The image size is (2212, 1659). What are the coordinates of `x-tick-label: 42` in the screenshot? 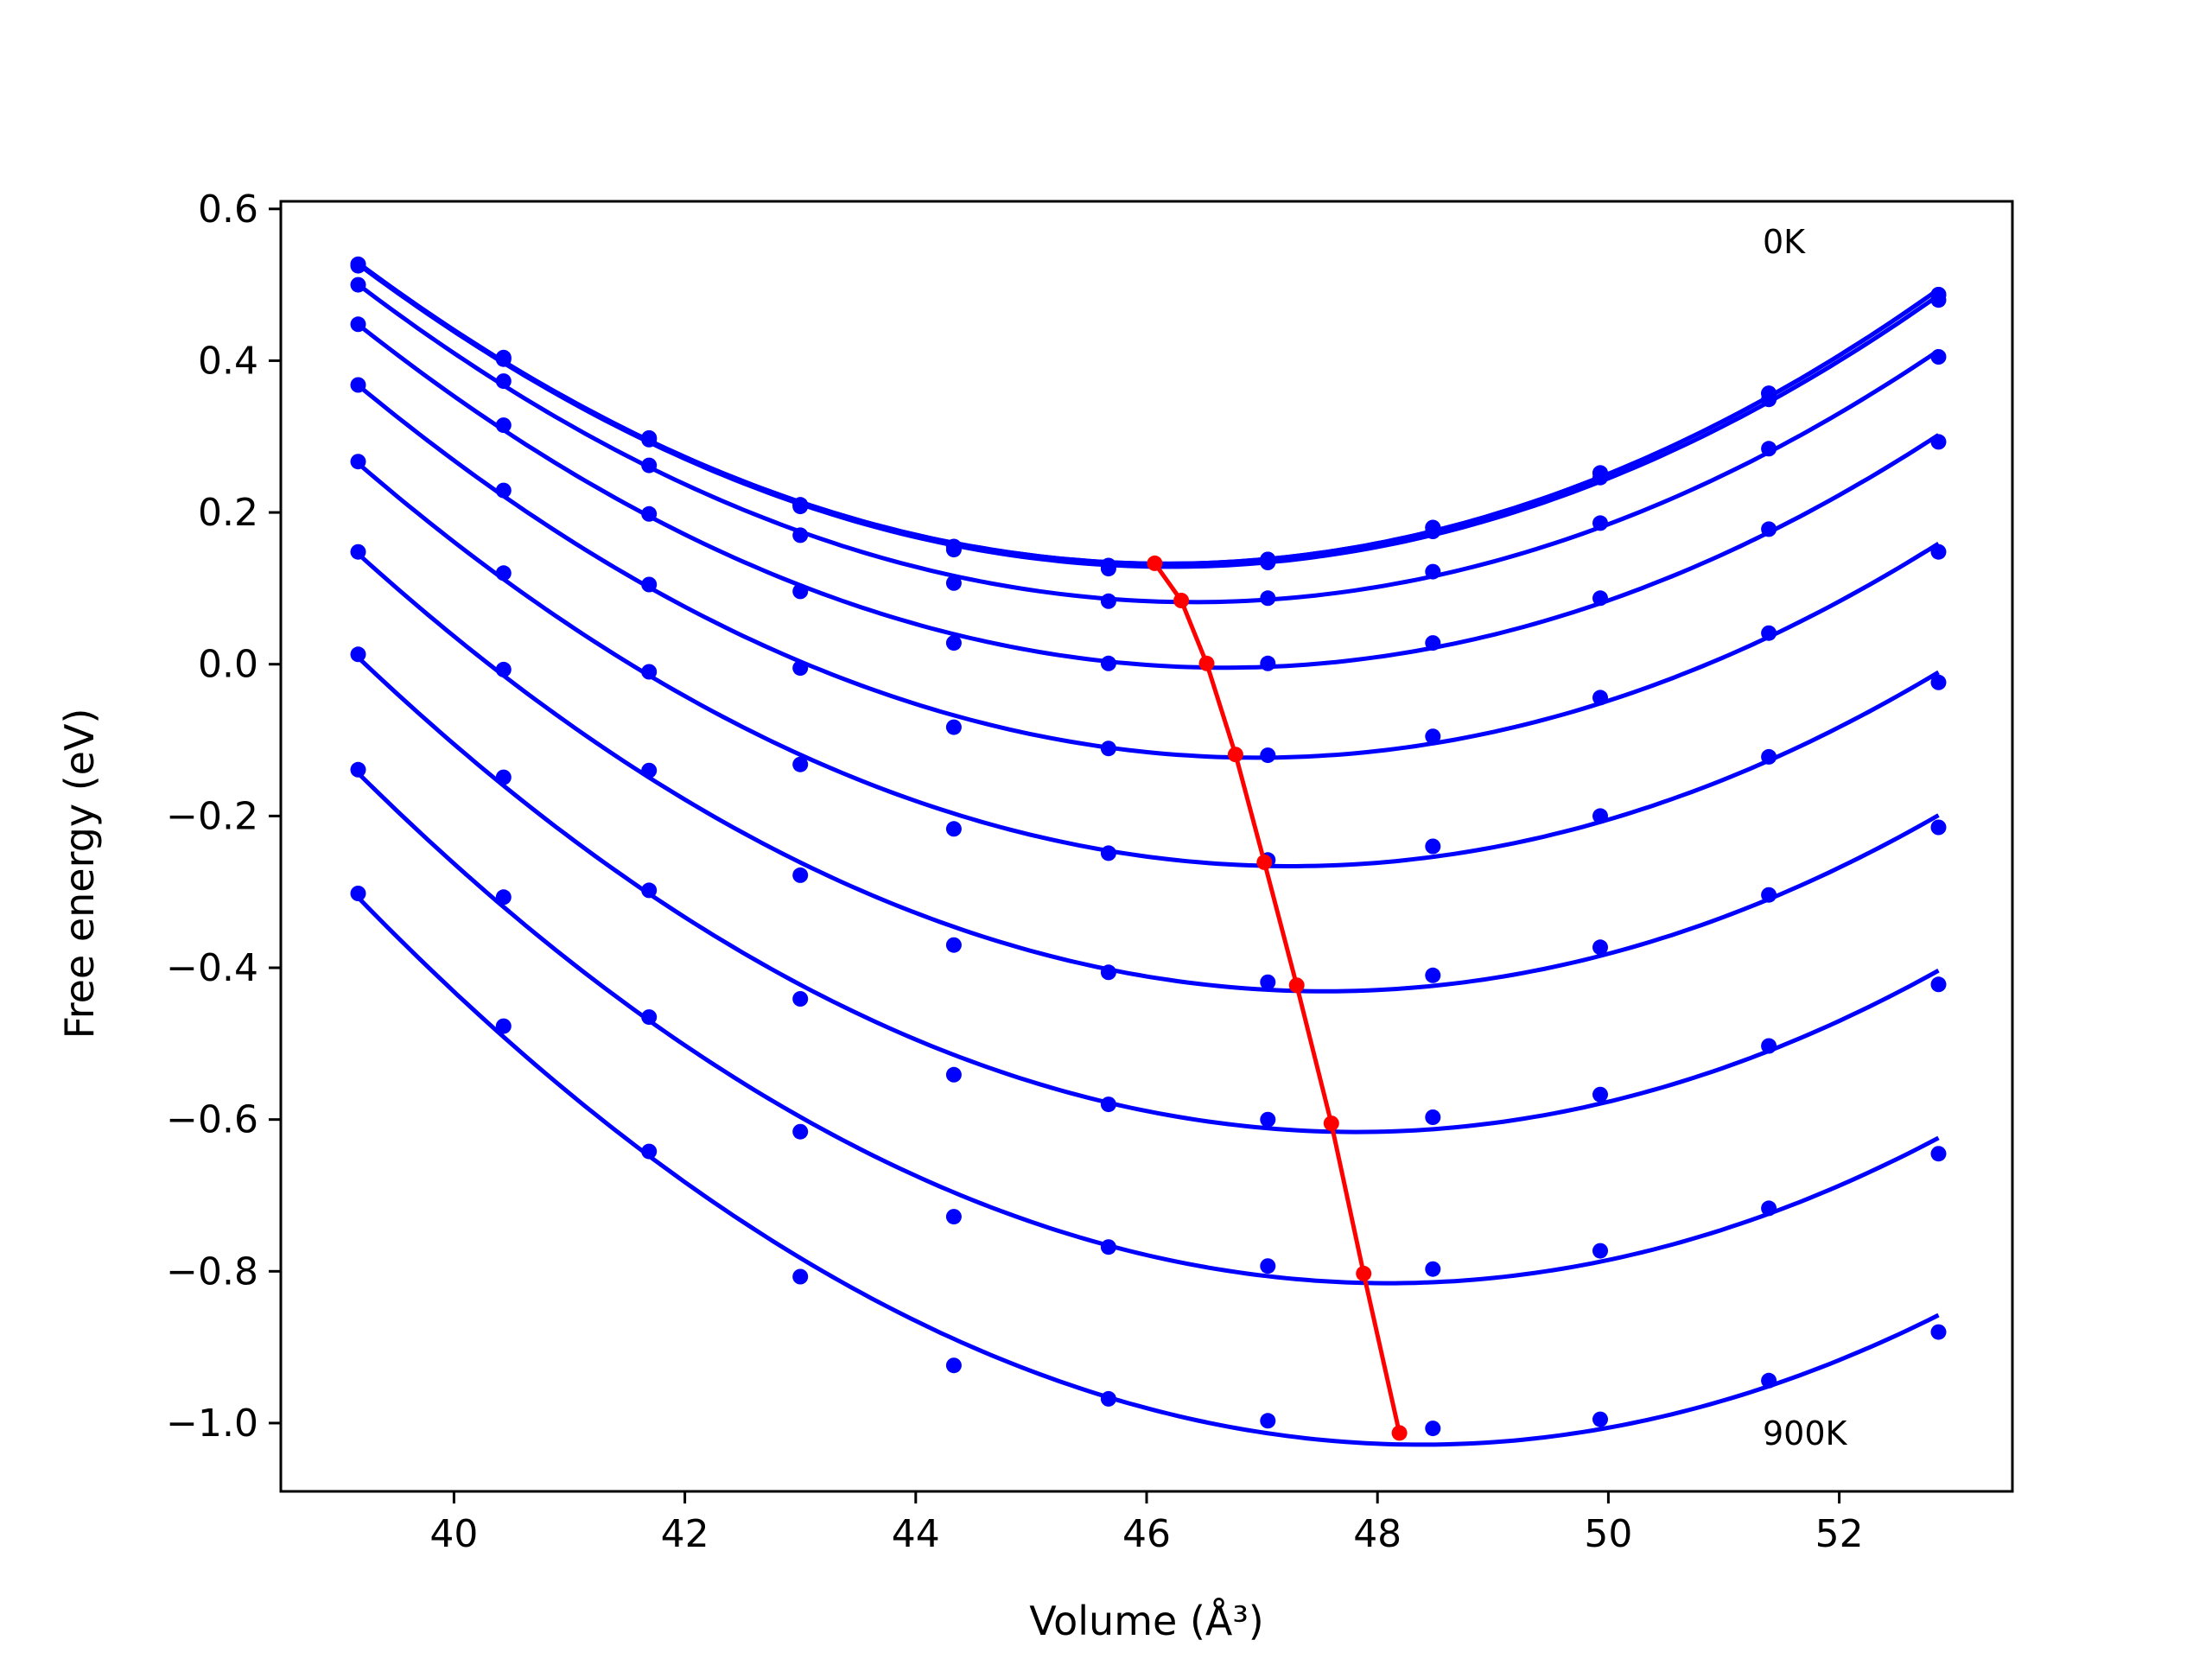 It's located at (685, 1534).